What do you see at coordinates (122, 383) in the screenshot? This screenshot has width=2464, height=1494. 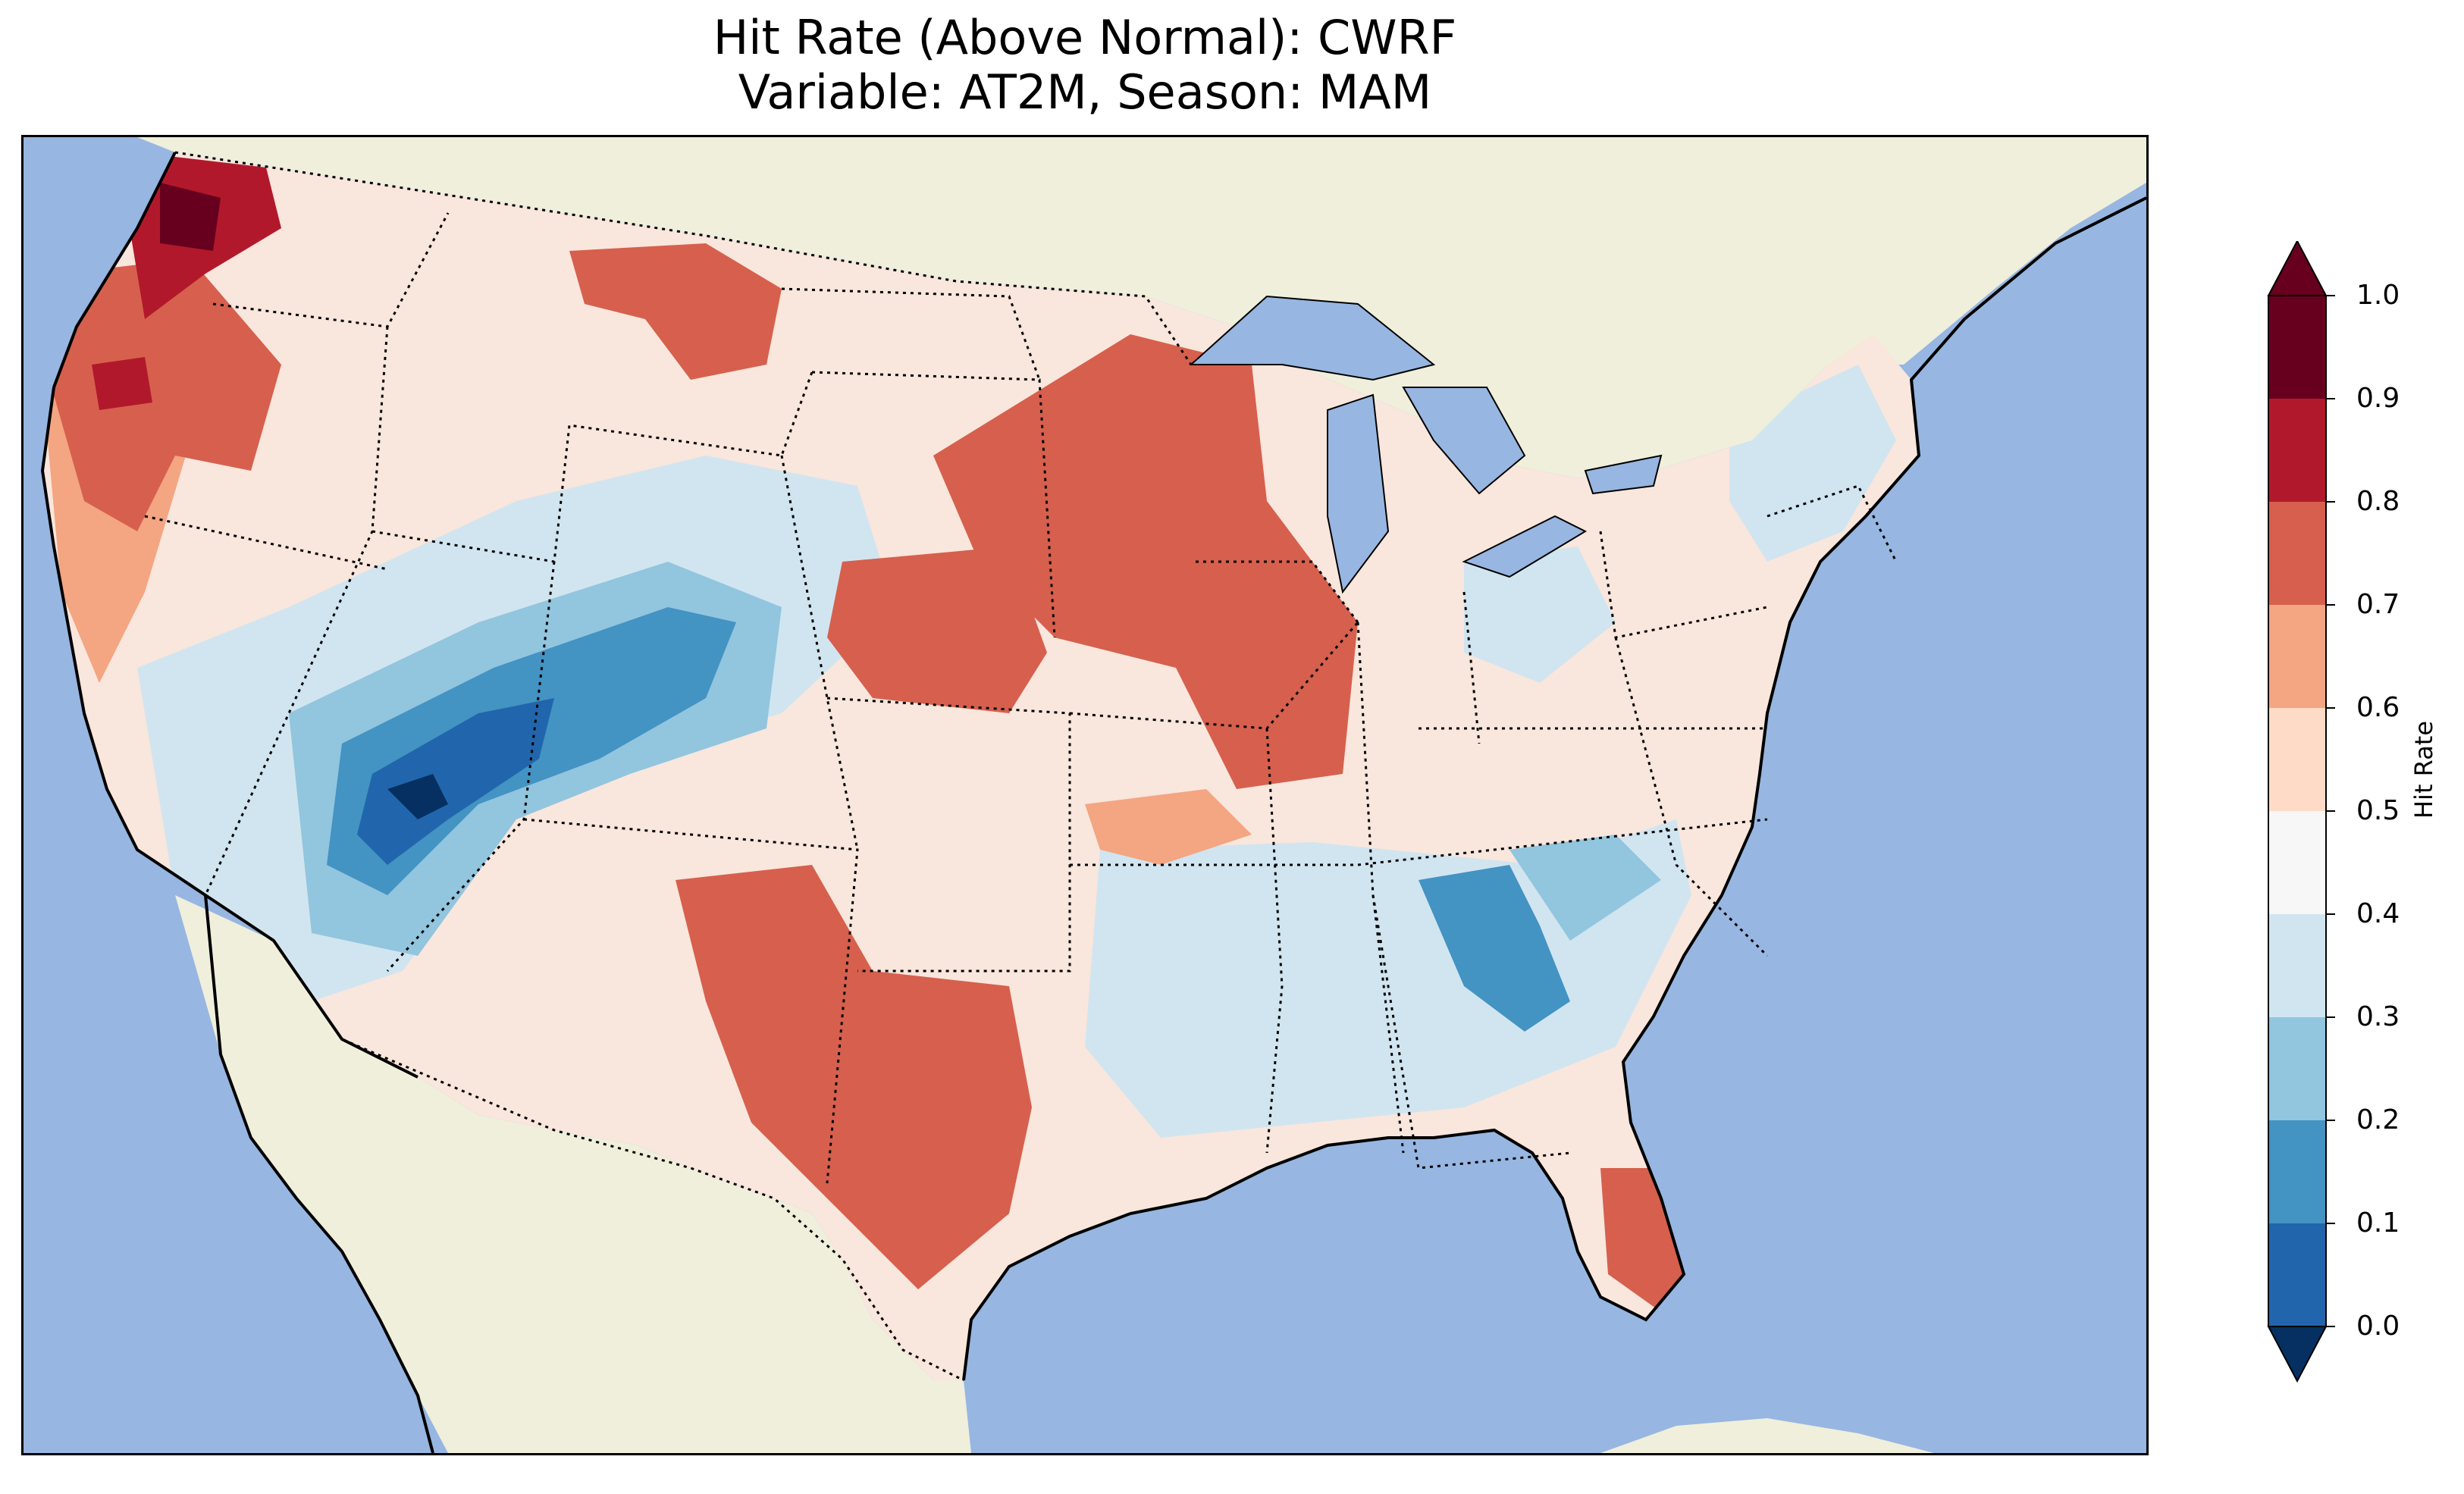 I see `region-oregon-peak` at bounding box center [122, 383].